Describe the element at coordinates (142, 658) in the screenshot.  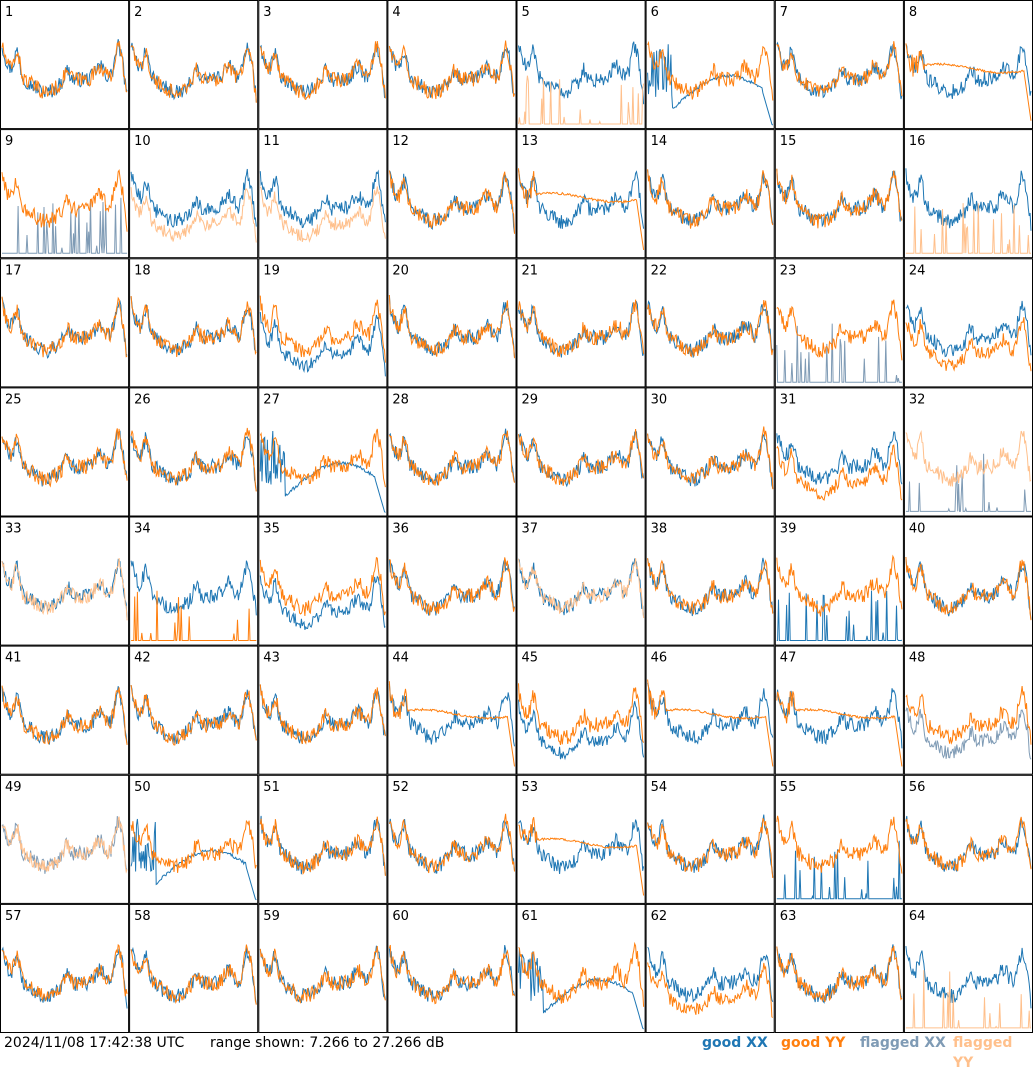
I see `panel-label: 42` at that location.